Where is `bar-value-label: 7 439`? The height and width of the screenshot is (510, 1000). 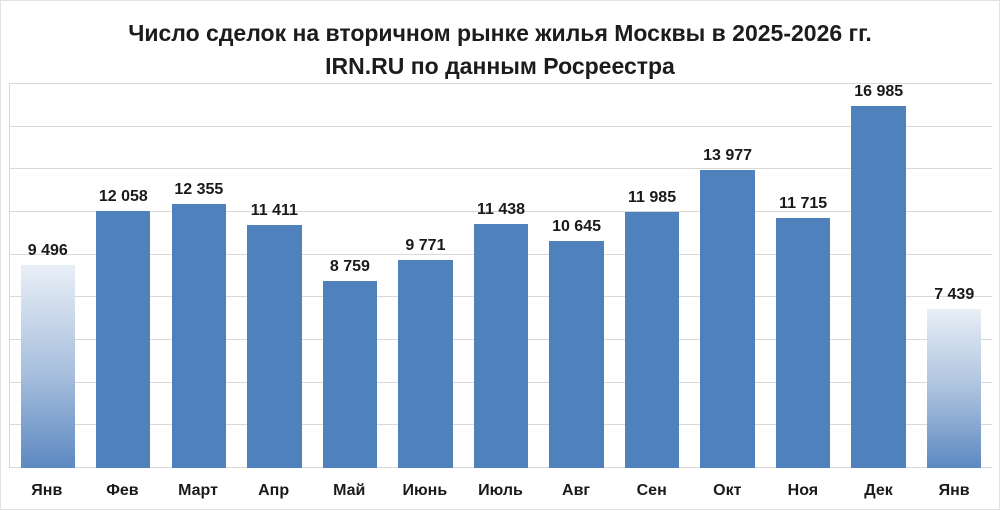
bar-value-label: 7 439 is located at coordinates (954, 295).